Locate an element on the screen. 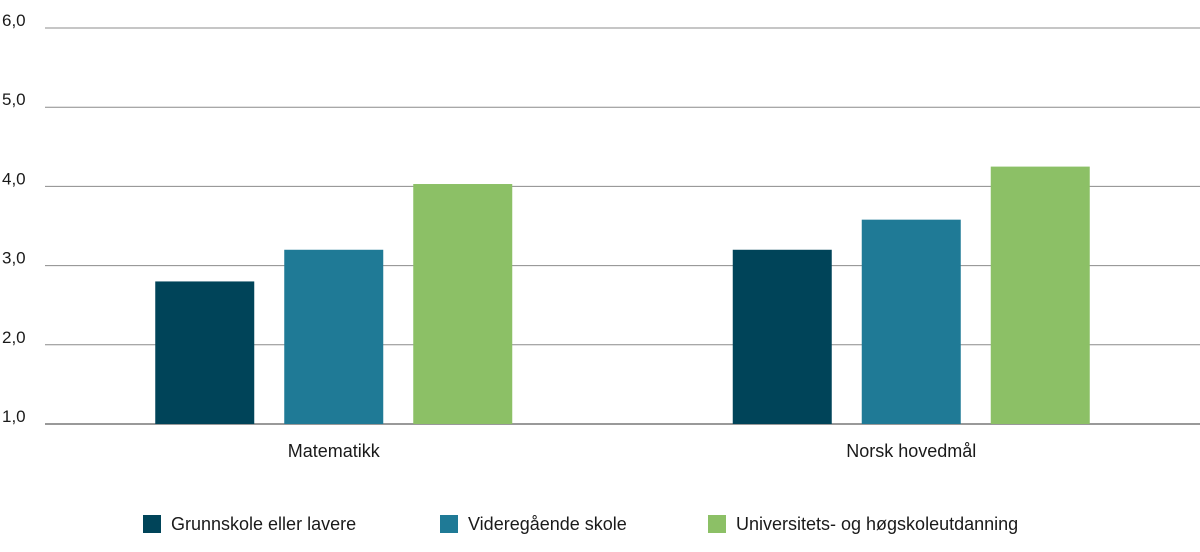  y-tick-label: 6,0 is located at coordinates (14, 20).